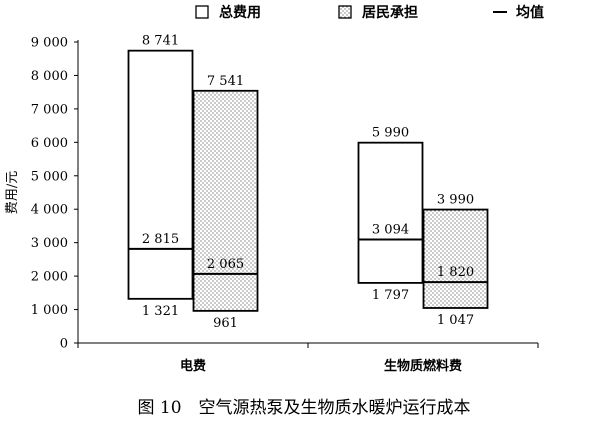  I want to click on legend-label: 总费用, so click(240, 12).